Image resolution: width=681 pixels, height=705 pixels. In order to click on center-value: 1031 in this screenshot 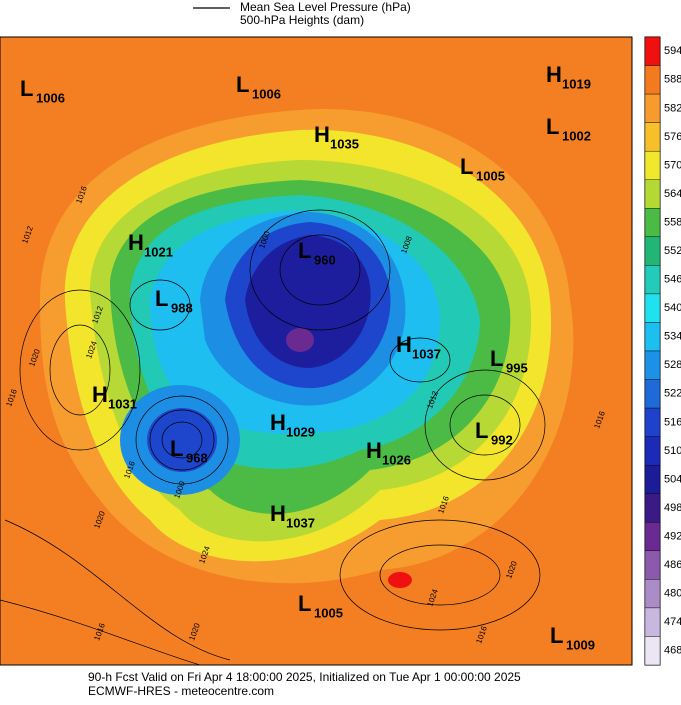, I will do `click(122, 403)`.